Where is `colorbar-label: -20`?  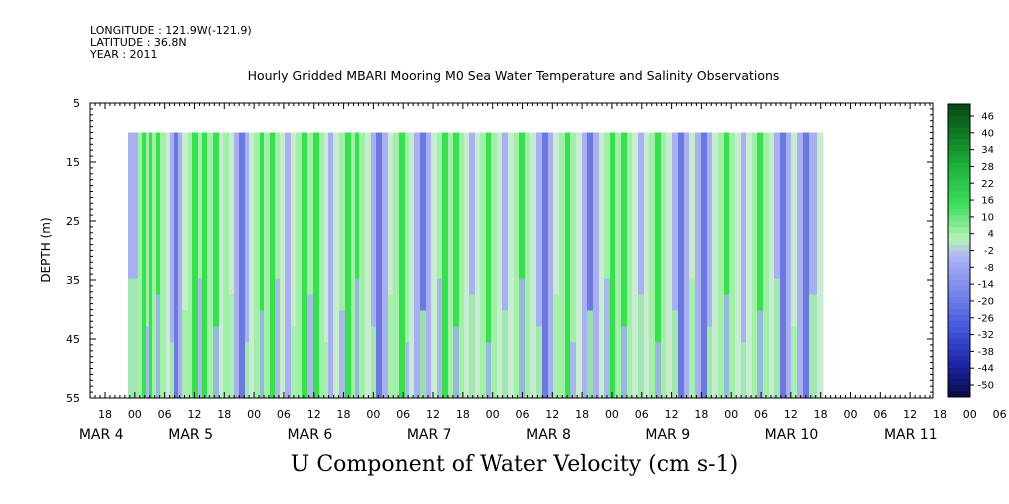
colorbar-label: -20 is located at coordinates (986, 301).